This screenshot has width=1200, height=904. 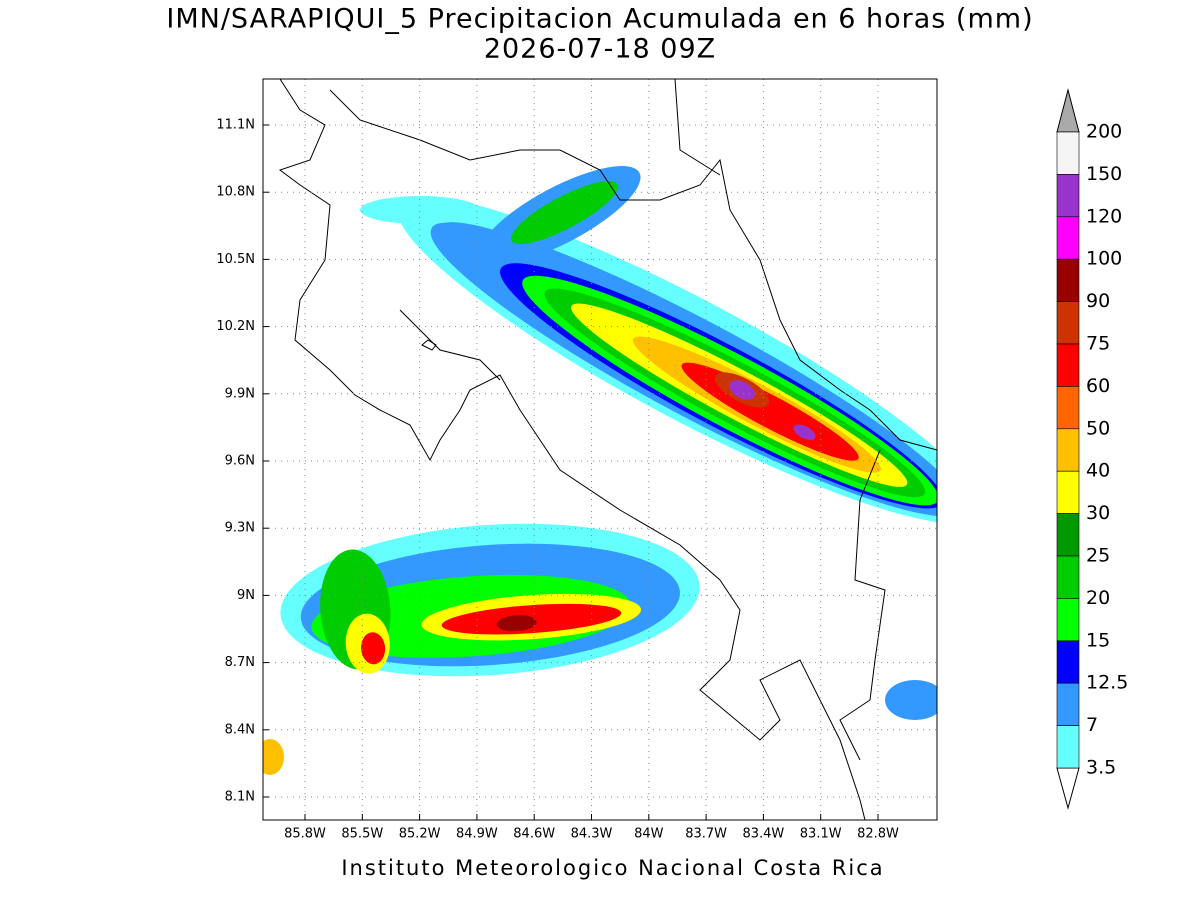 I want to click on lon-tick-label: 84W, so click(x=649, y=834).